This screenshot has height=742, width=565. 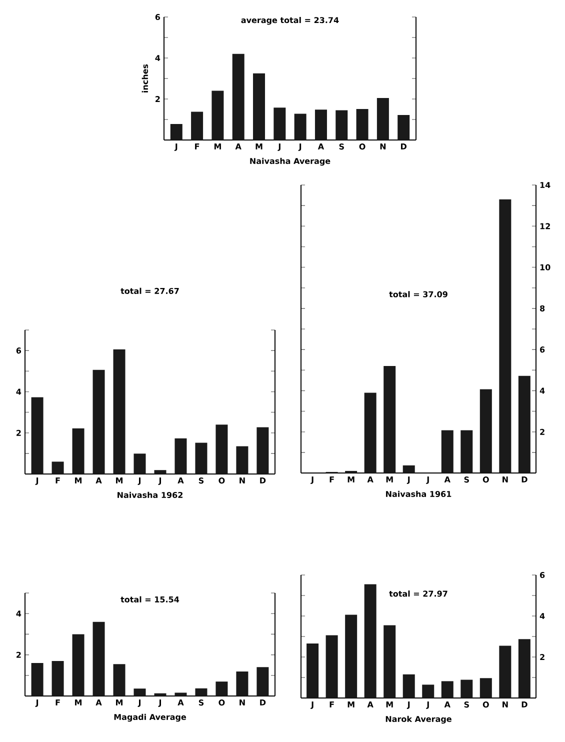 I want to click on x-axis-title: Naivasha 1961, so click(x=419, y=494).